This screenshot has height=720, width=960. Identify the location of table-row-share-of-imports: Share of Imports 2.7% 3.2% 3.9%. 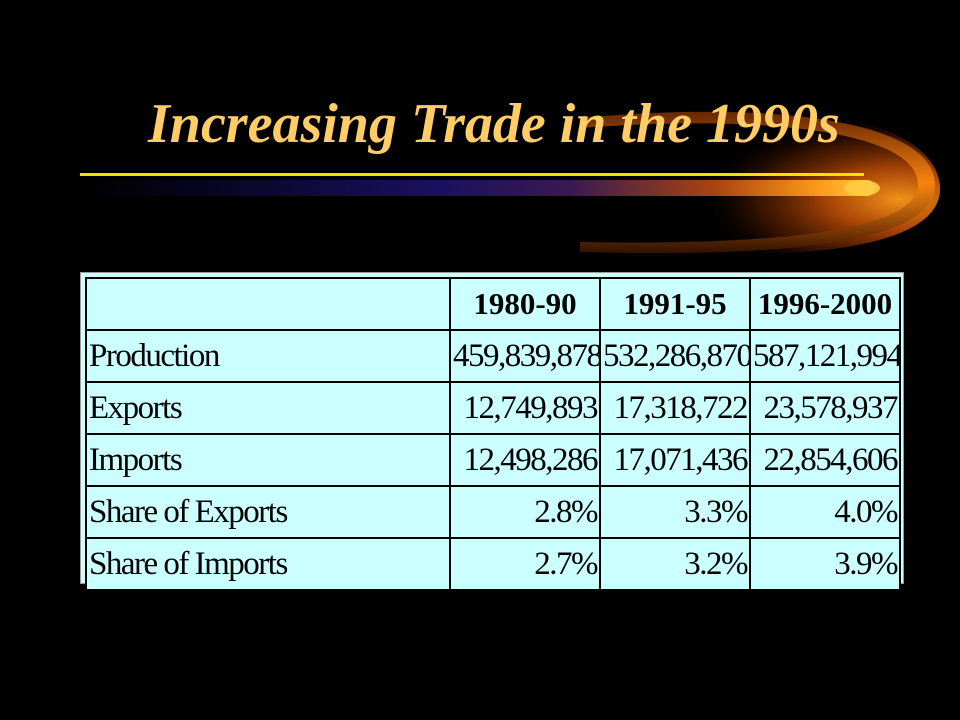
(493, 564).